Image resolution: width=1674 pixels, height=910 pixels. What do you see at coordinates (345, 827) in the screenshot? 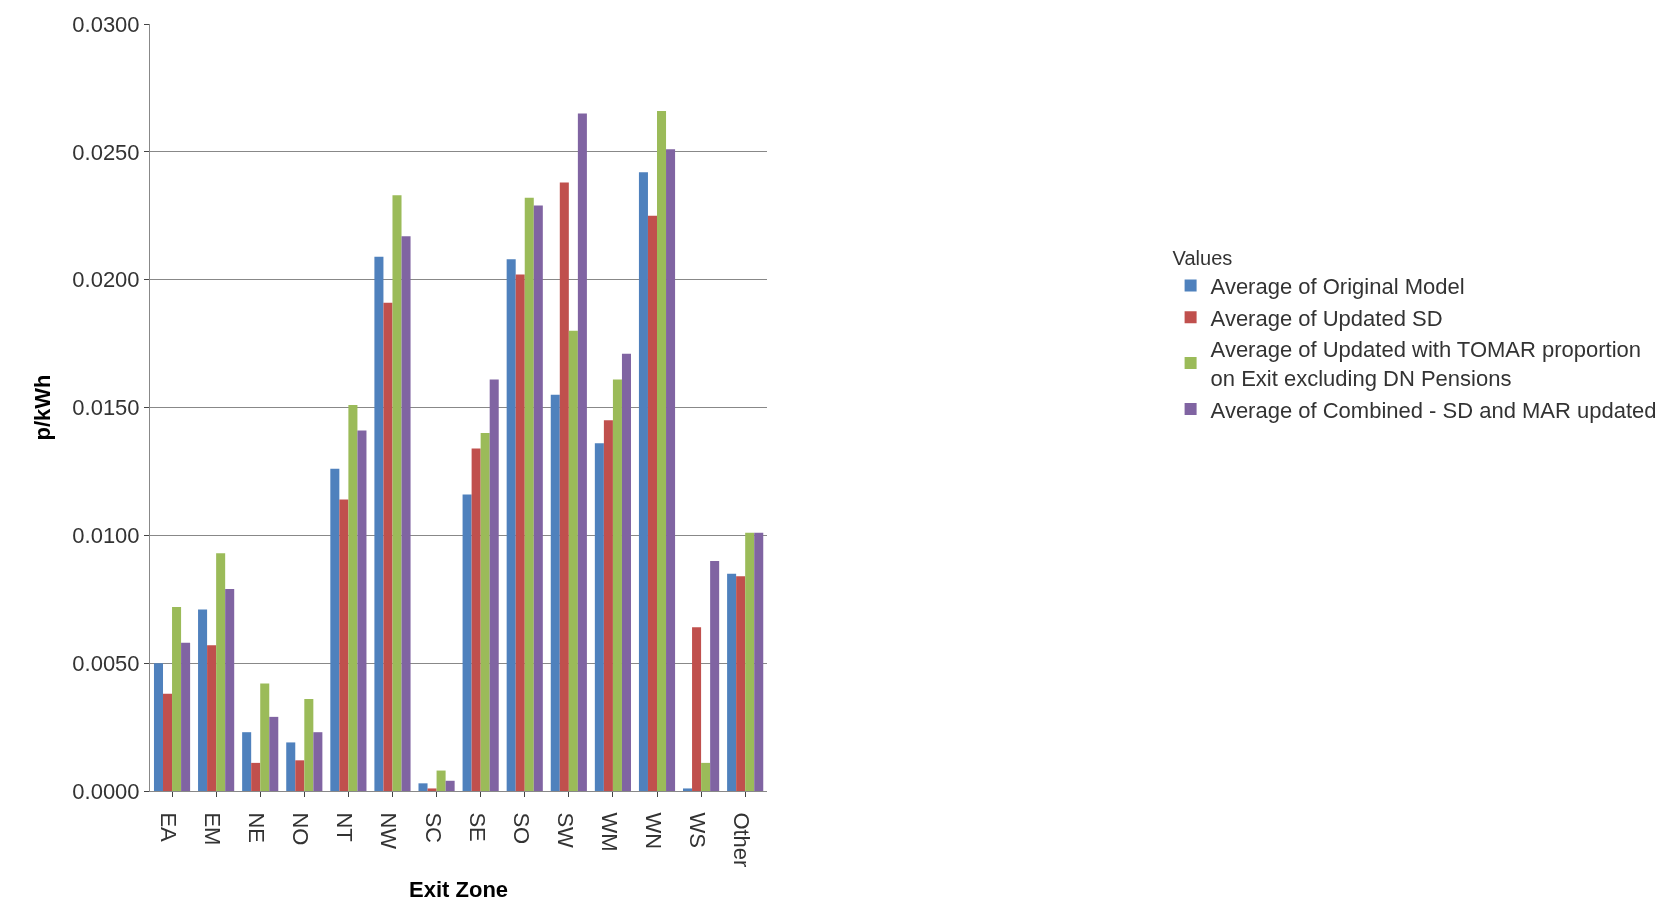
I see `x-tick-label: NT` at bounding box center [345, 827].